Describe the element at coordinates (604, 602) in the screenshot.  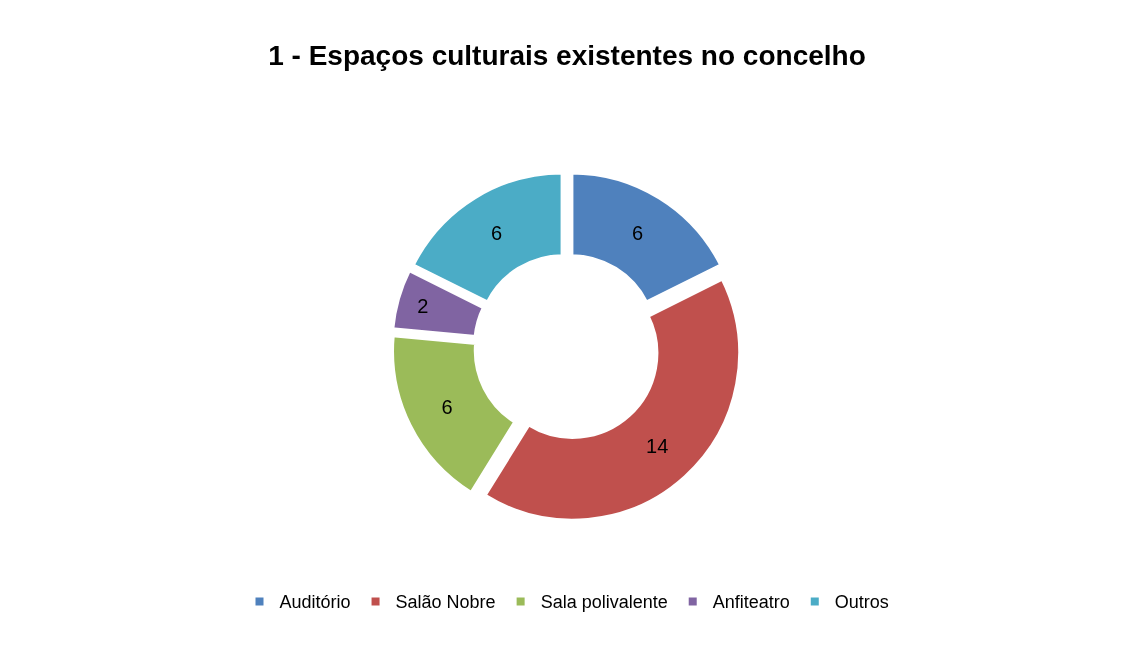
I see `legend-label: Sala polivalente` at that location.